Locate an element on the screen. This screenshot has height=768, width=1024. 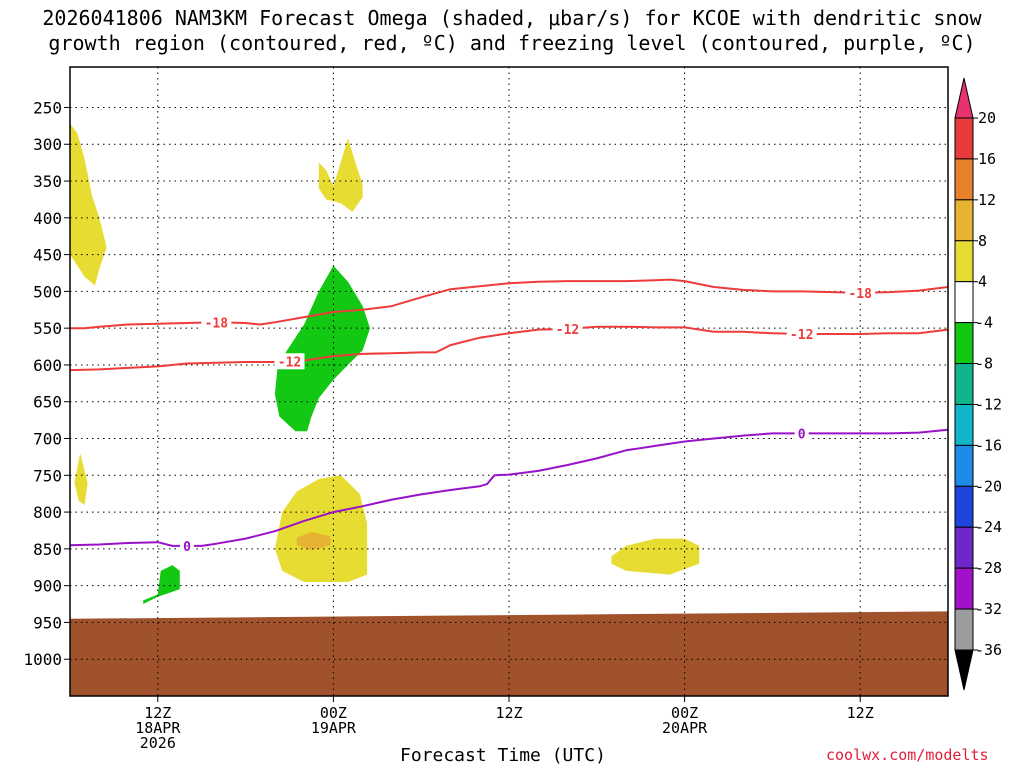
contour-label-bg--12-15 is located at coordinates (289, 361).